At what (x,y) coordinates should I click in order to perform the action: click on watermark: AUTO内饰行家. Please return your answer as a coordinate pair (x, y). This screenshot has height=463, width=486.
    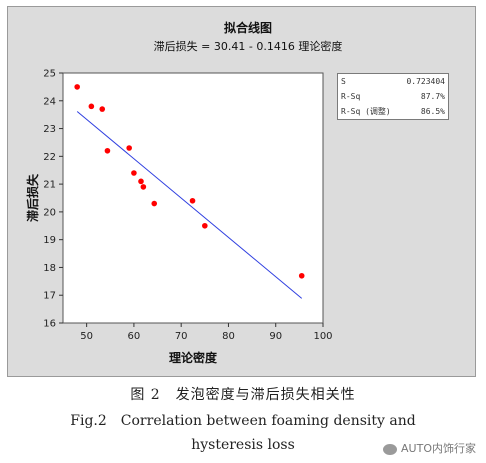
    Looking at the image, I should click on (429, 448).